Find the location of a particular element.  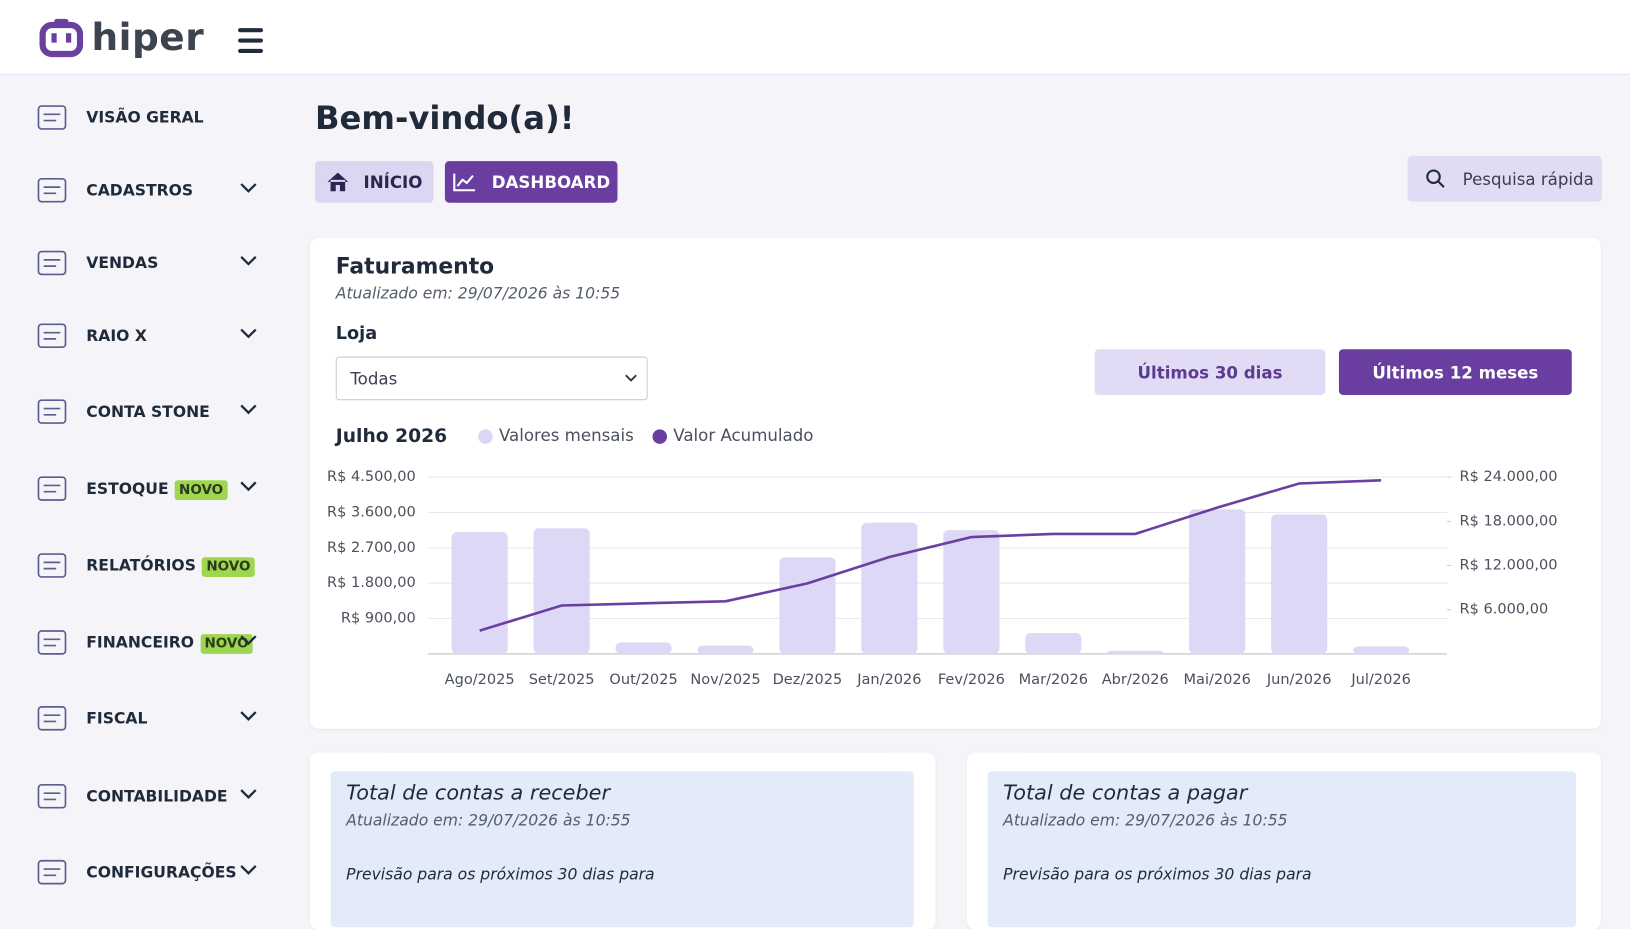

summary-updated: Atualizado em: 29/07/2026 às 10:55 is located at coordinates (488, 820).